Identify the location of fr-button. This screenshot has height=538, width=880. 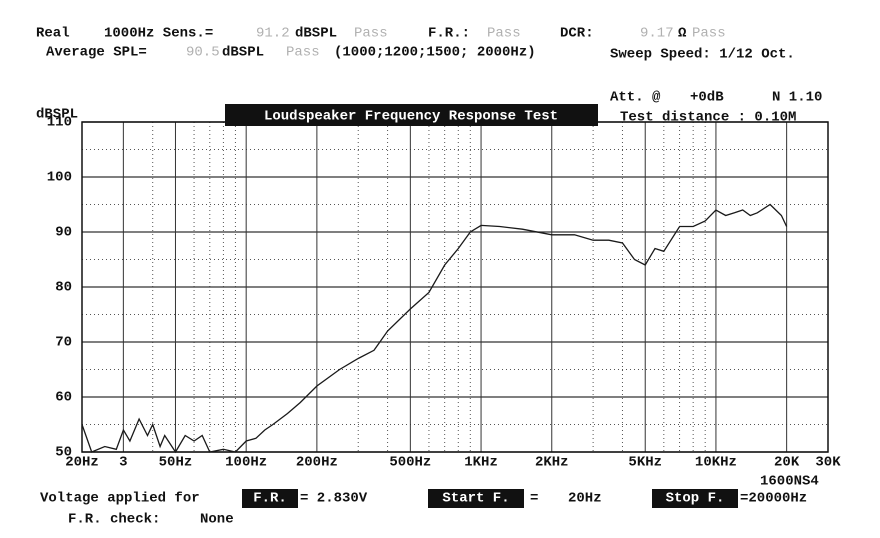
(270, 498).